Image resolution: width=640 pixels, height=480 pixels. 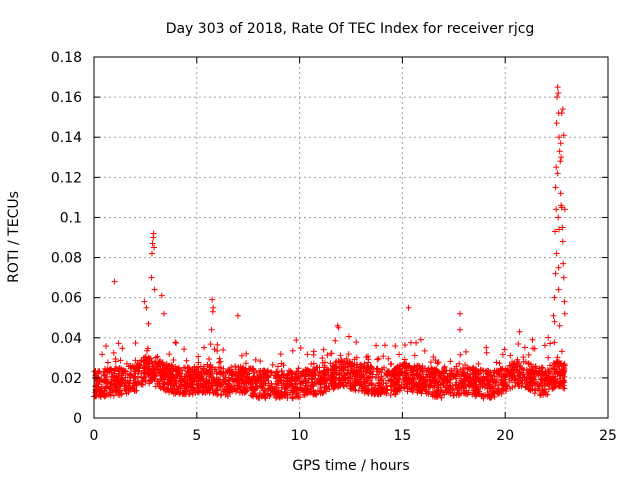 What do you see at coordinates (66, 238) in the screenshot?
I see `y-tick-labels: 0 0.02 0.04 0.06 0.08 0.1 0.12 0.14 0.16 0.18` at bounding box center [66, 238].